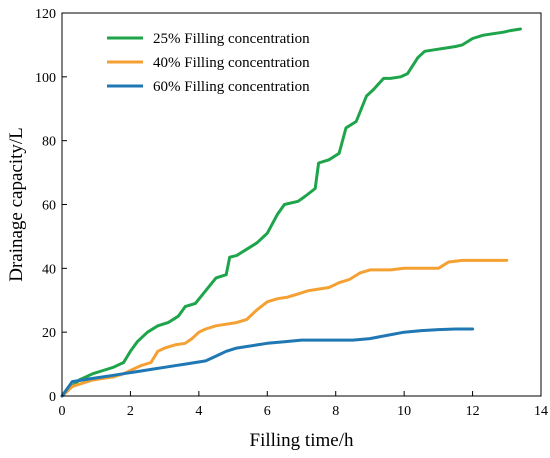  I want to click on x-tick-label: 14, so click(541, 411).